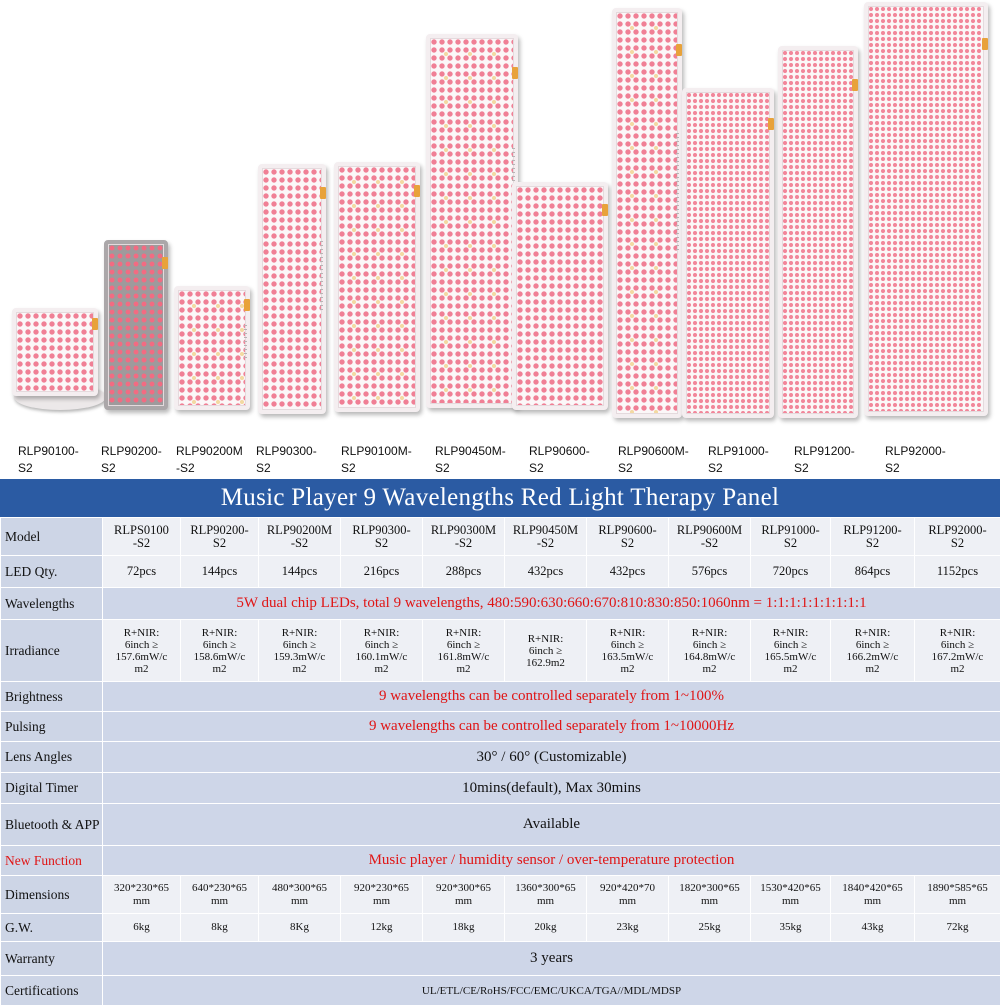 This screenshot has width=1000, height=1006. I want to click on weight-cell: 12kg, so click(382, 928).